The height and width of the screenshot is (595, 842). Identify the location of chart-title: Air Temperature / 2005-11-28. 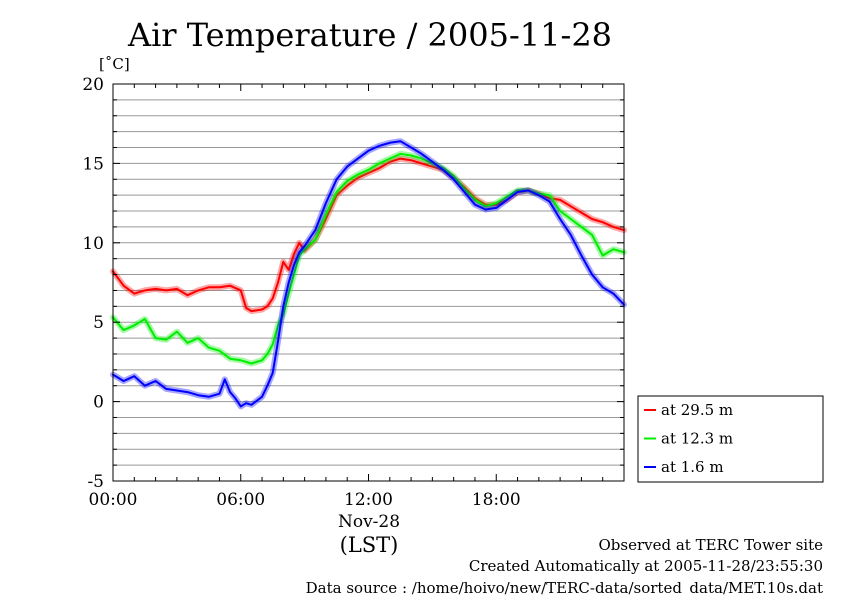
(369, 35).